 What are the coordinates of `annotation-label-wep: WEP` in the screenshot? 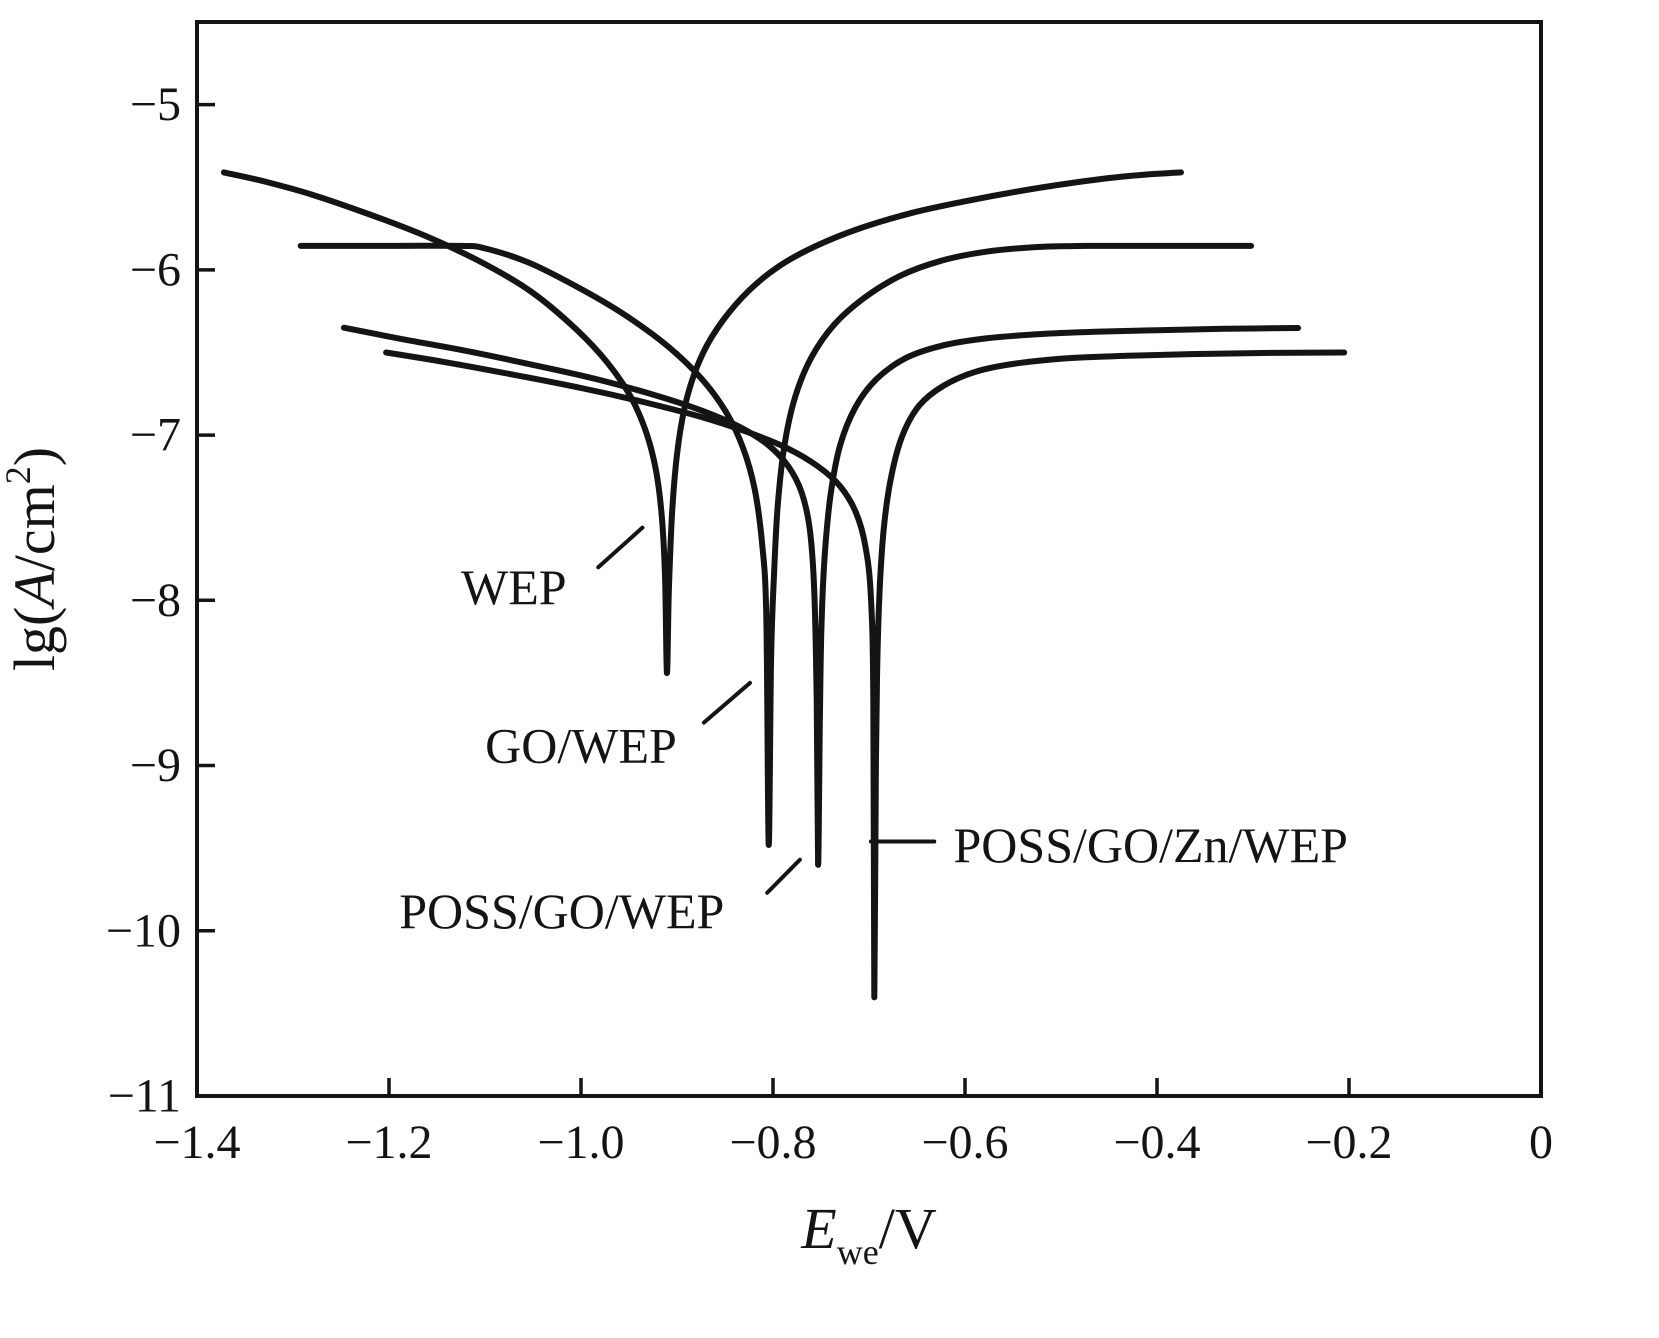 It's located at (514, 587).